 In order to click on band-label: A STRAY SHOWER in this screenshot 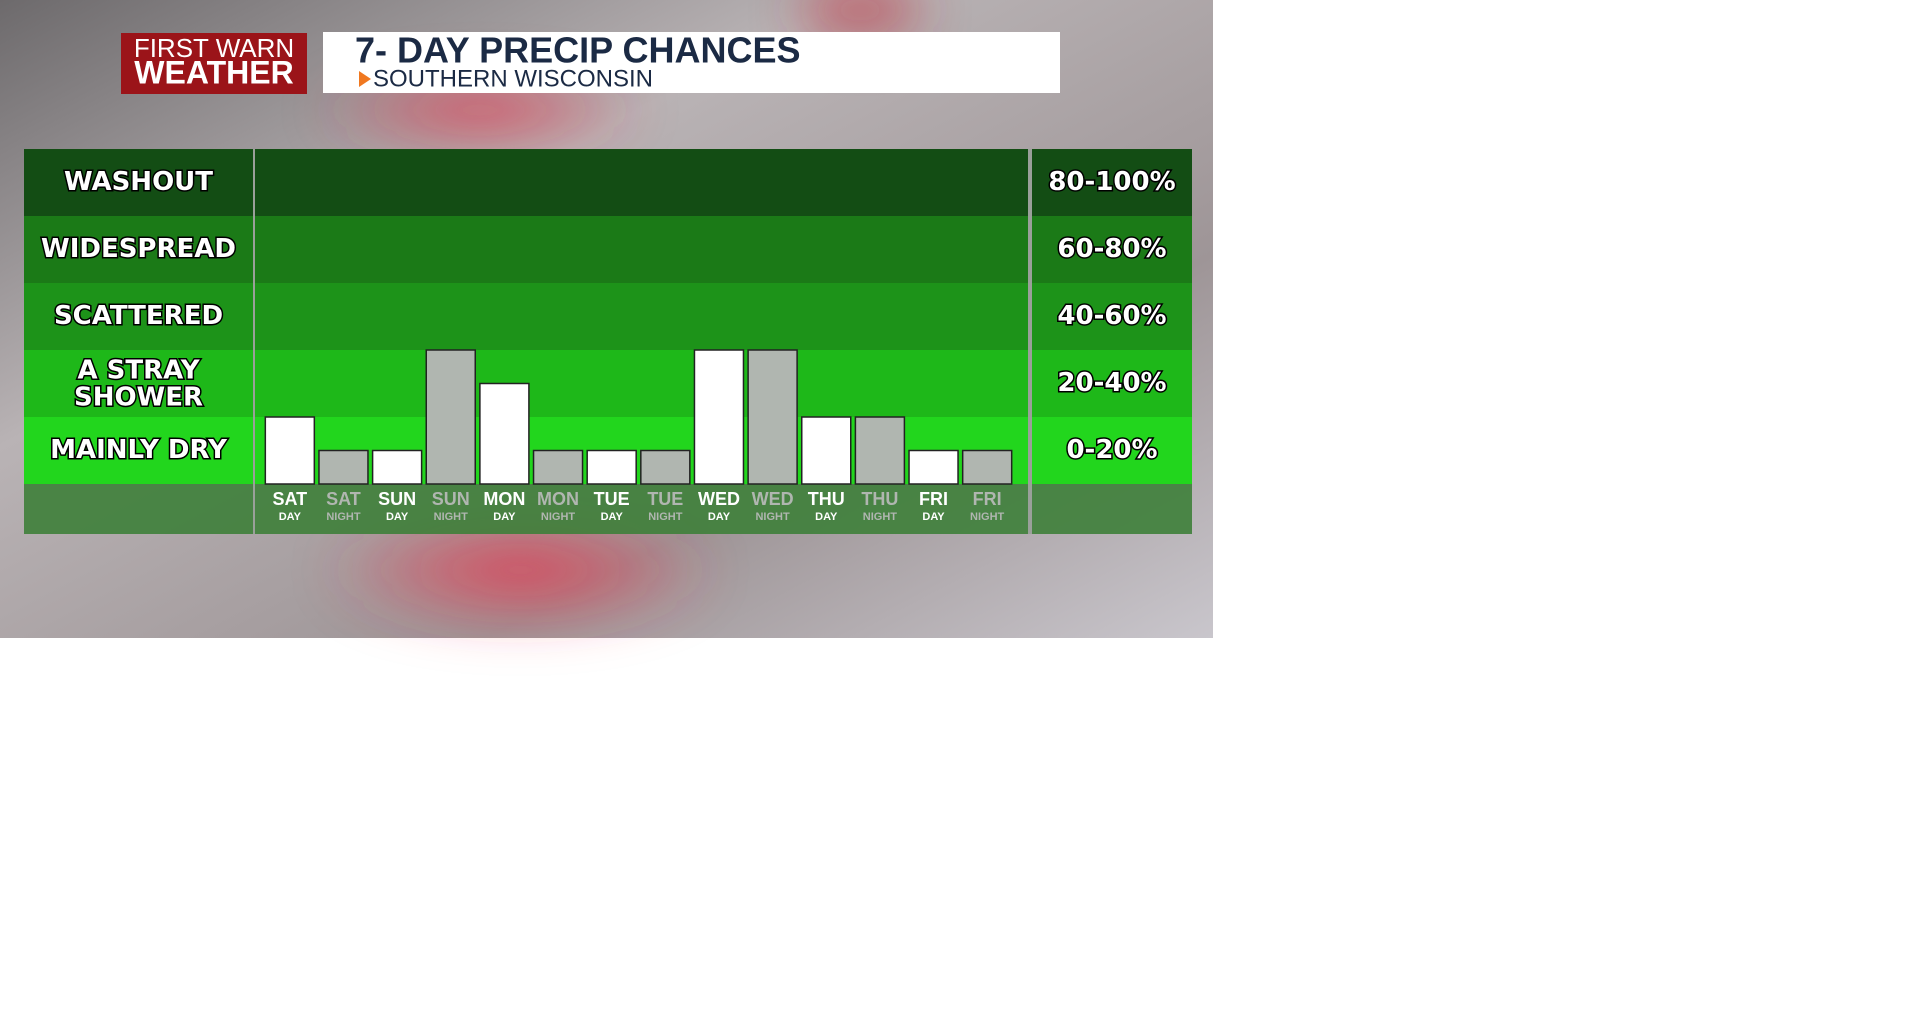, I will do `click(138, 383)`.